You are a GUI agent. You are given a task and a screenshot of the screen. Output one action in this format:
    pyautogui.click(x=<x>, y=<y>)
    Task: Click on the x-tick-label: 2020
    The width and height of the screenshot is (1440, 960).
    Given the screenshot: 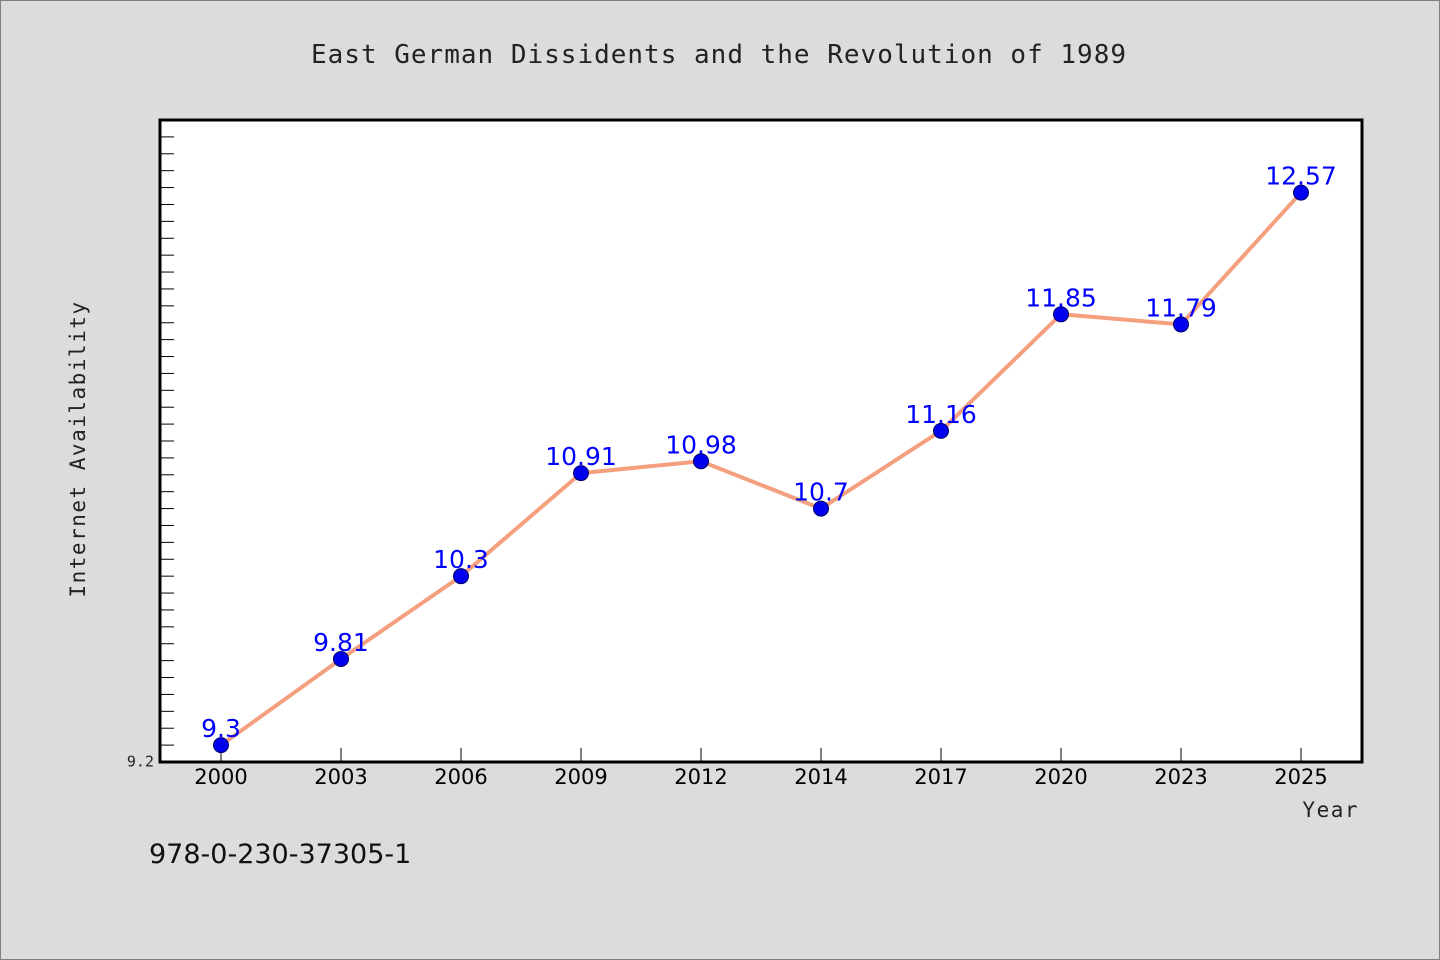 What is the action you would take?
    pyautogui.click(x=1060, y=777)
    